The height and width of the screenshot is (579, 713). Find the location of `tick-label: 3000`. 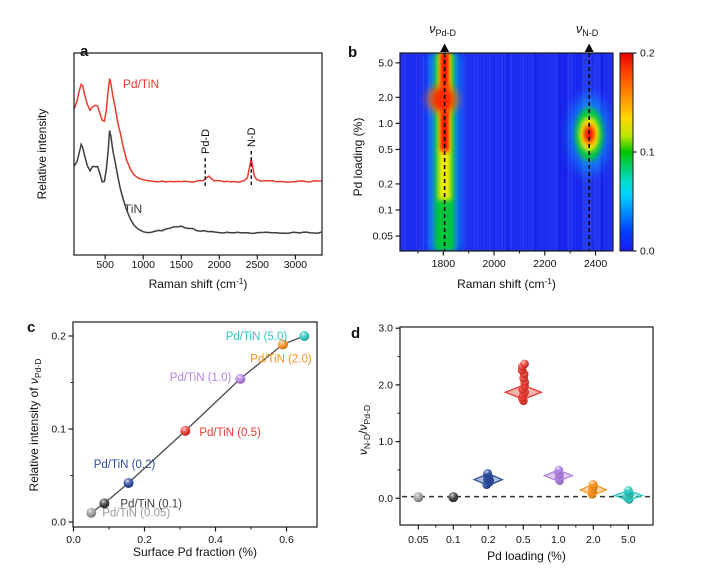

tick-label: 3000 is located at coordinates (296, 265).